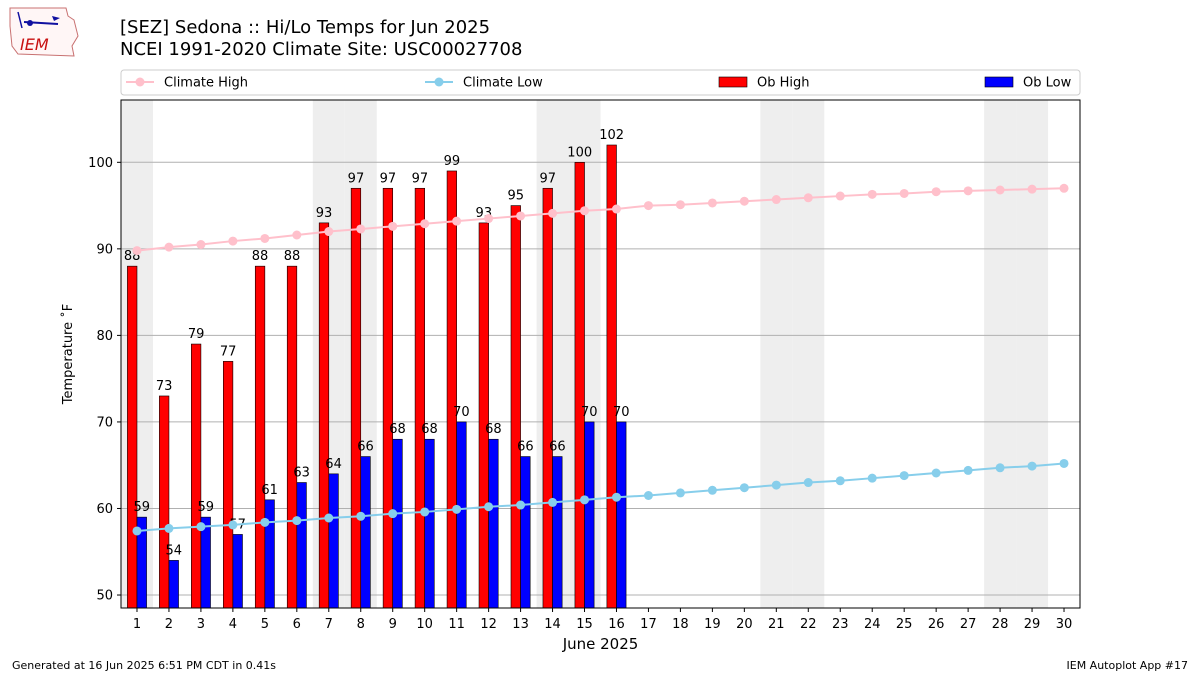  Describe the element at coordinates (600, 219) in the screenshot. I see `climate-high-line` at that location.